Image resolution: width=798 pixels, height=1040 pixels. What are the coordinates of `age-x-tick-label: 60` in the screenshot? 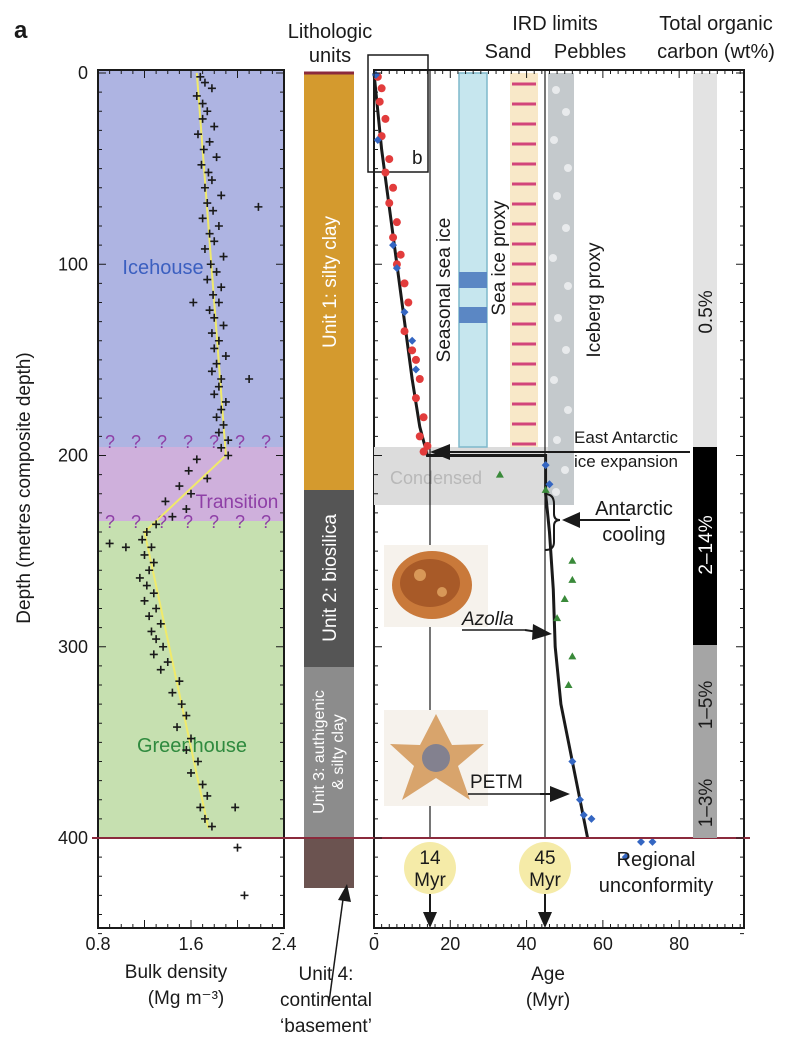 It's located at (603, 944).